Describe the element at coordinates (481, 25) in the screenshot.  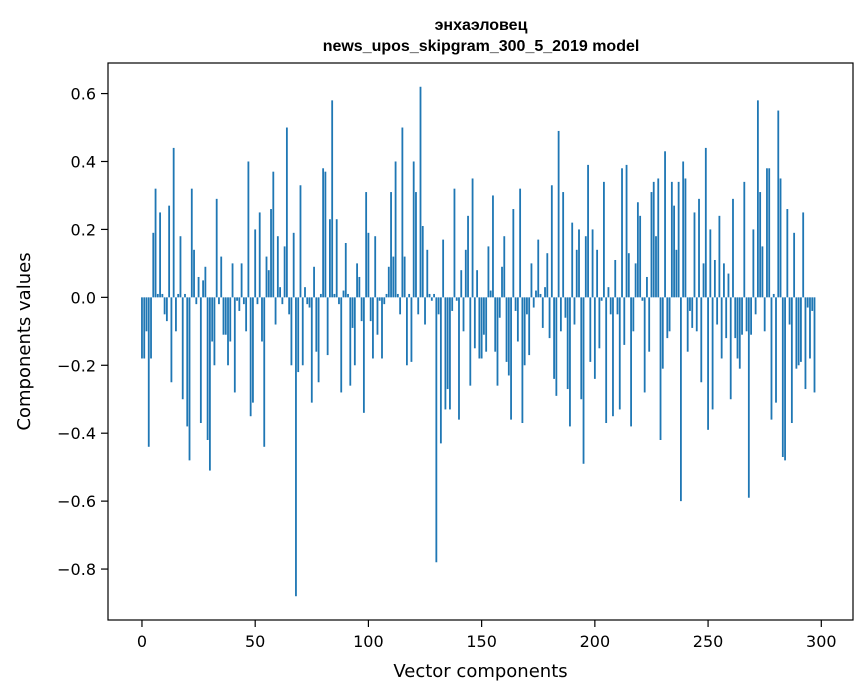
I see `chart-title: энхаэловец` at that location.